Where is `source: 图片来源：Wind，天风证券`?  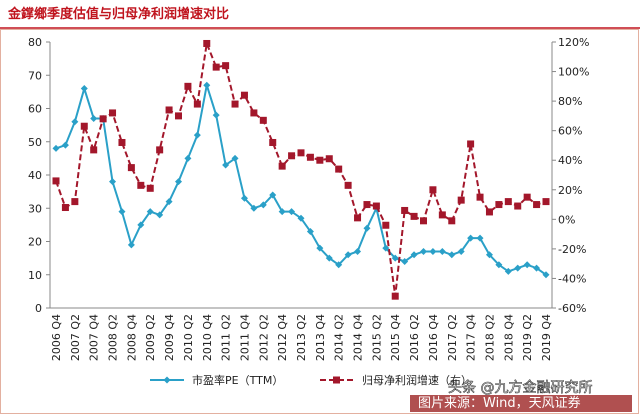
source: 图片来源：Wind，天风证券 is located at coordinates (499, 403).